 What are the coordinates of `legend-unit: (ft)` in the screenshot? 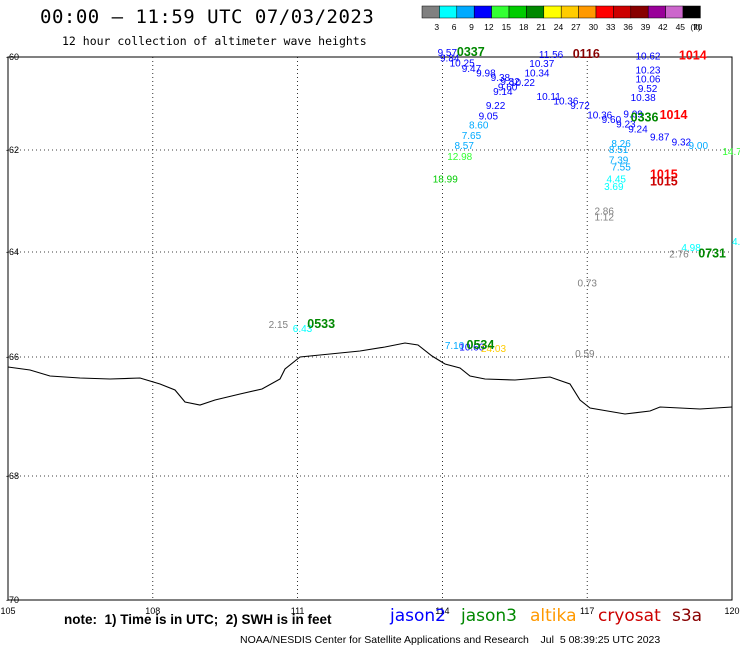 It's located at (695, 27).